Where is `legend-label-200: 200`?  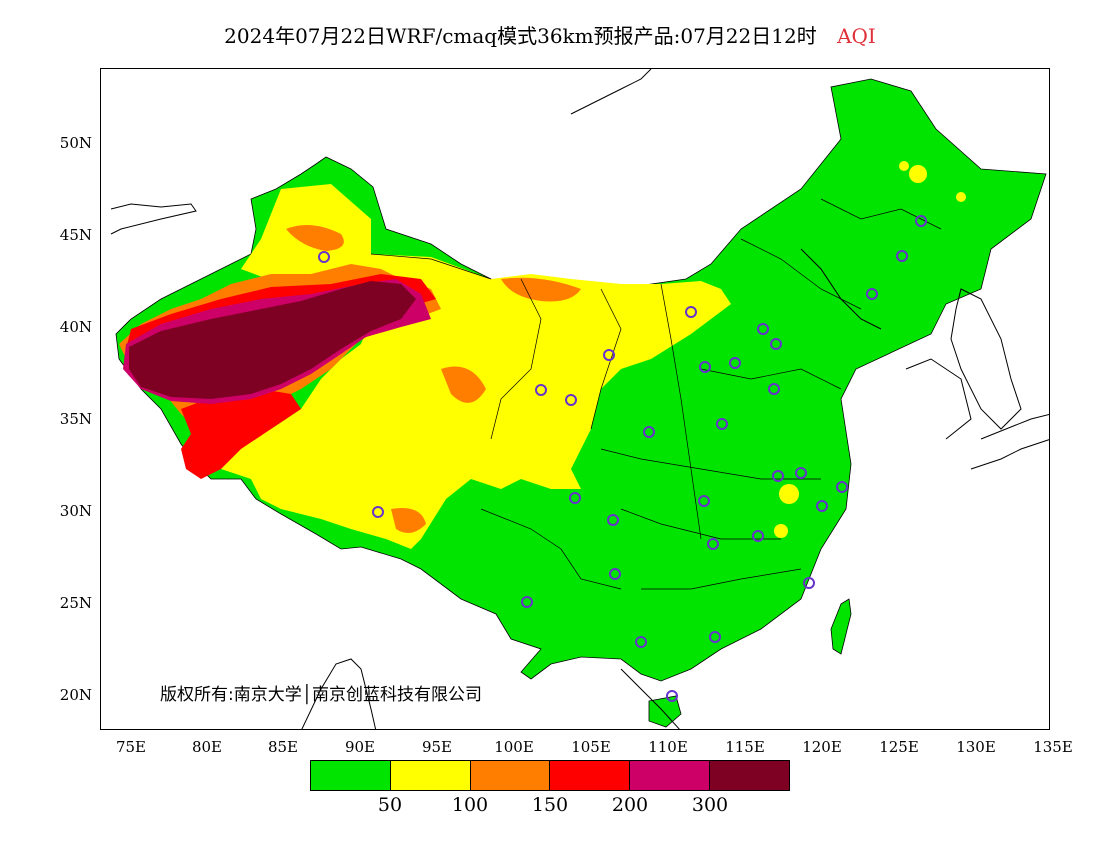 legend-label-200: 200 is located at coordinates (630, 805).